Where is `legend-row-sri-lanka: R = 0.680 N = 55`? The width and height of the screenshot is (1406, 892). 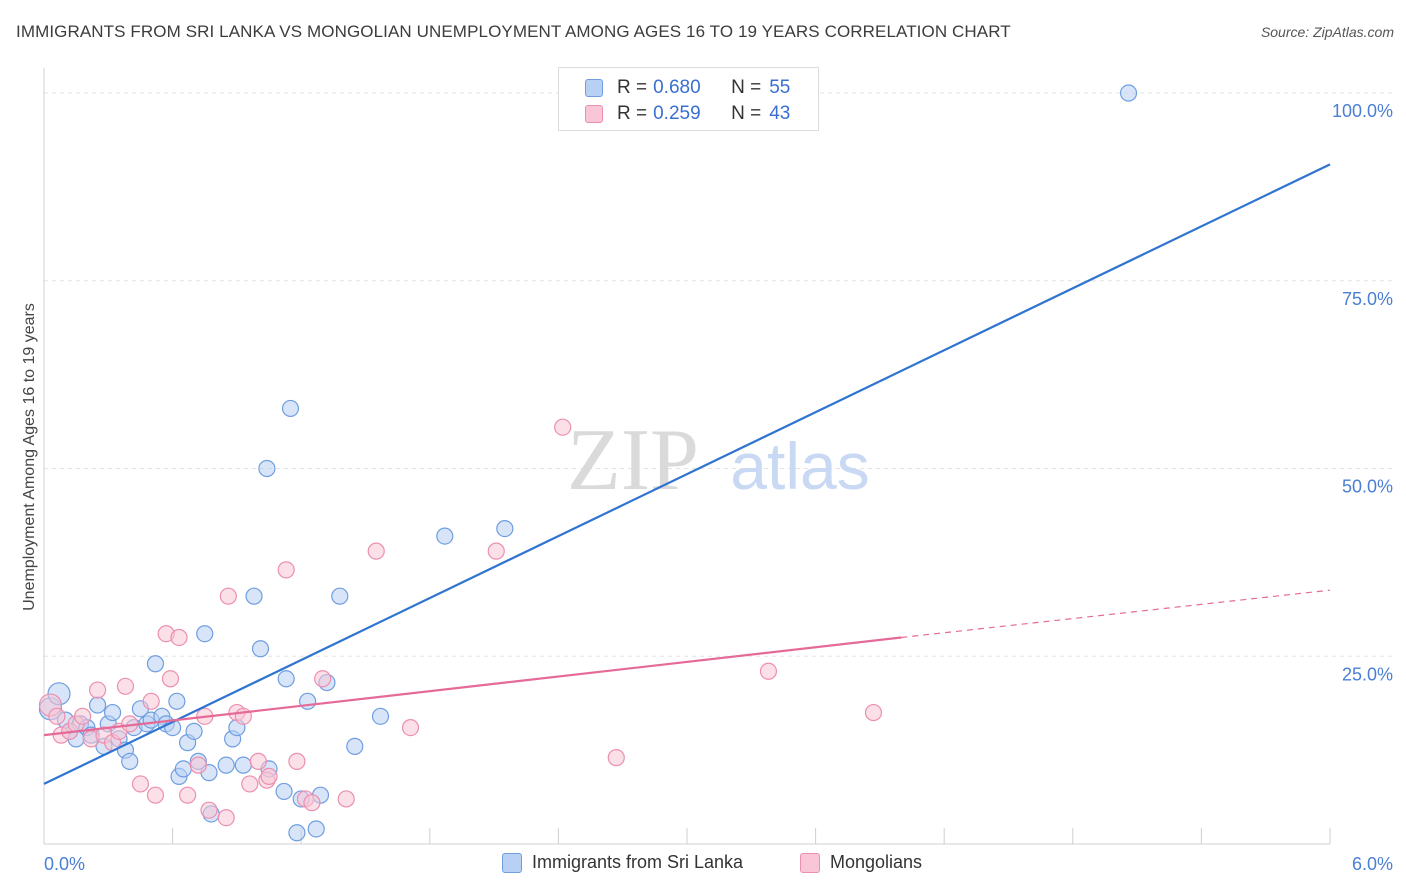
legend-row-sri-lanka: R = 0.680 N = 55 is located at coordinates (687, 88).